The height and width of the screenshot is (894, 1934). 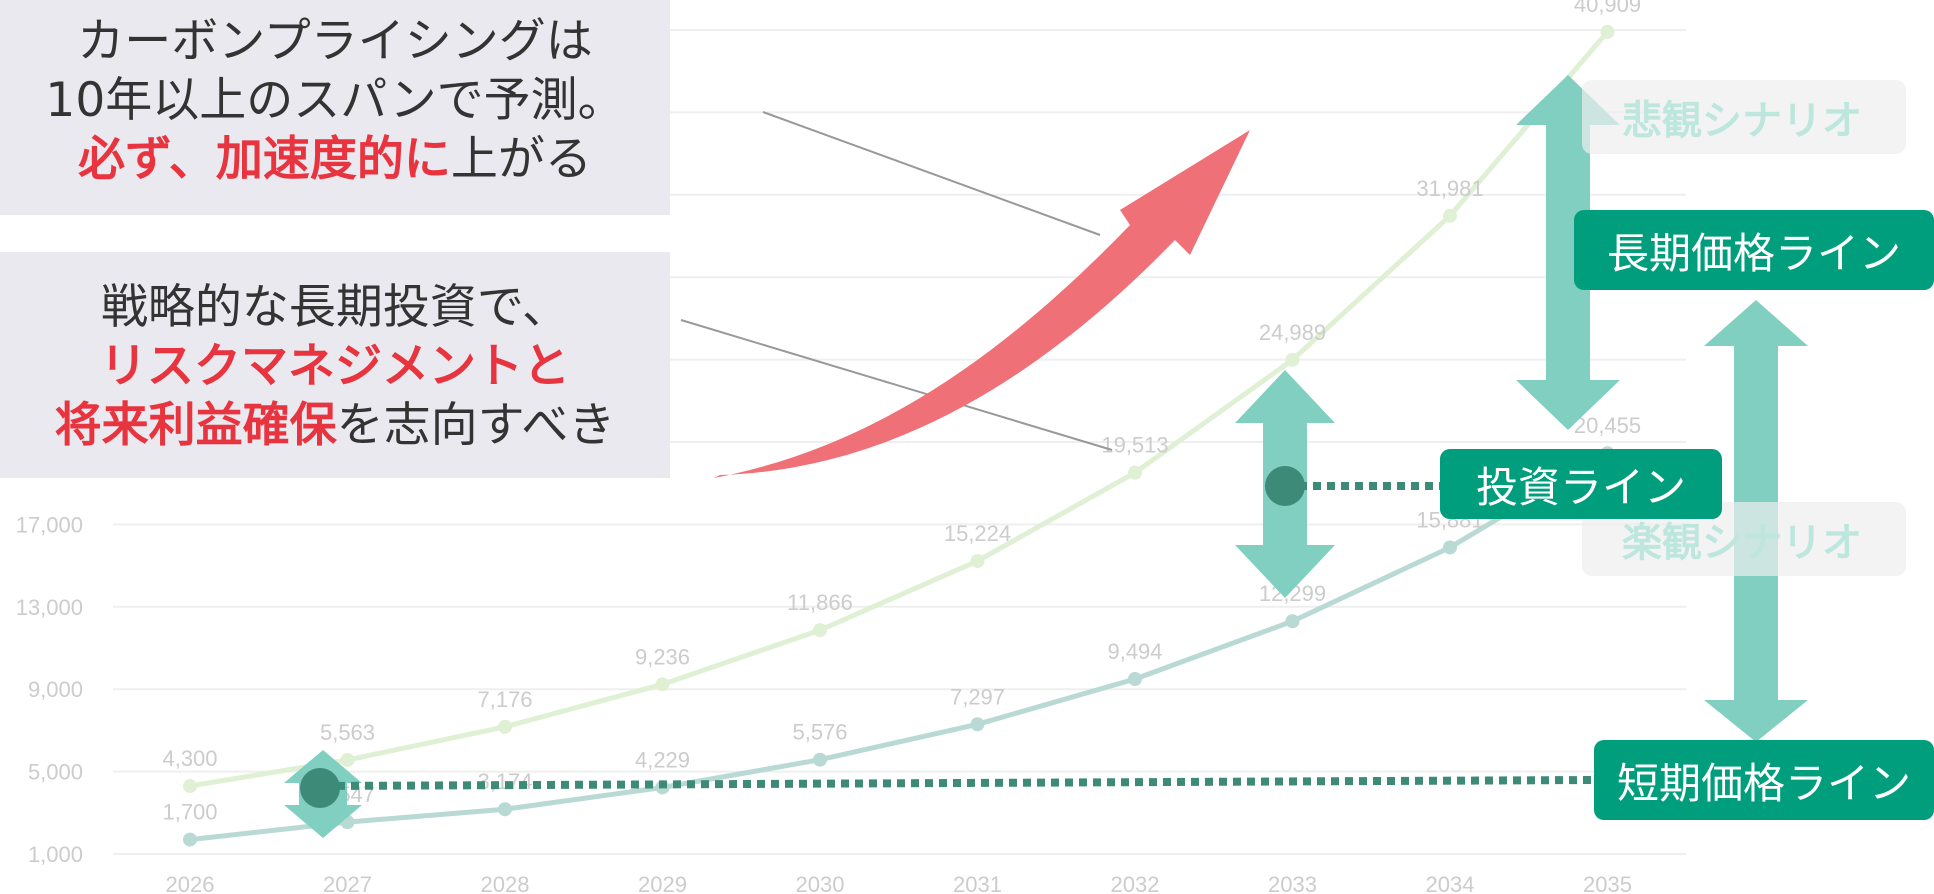 I want to click on y-tick-label: 17,000, so click(x=49, y=524).